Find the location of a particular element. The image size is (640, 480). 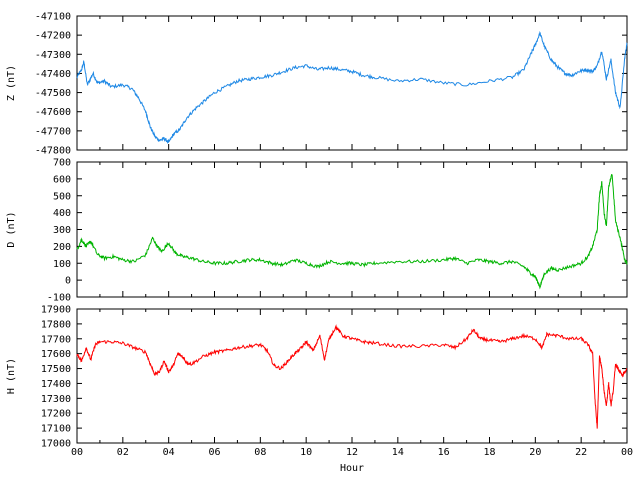

y-tick-label: -47100 is located at coordinates (53, 17).